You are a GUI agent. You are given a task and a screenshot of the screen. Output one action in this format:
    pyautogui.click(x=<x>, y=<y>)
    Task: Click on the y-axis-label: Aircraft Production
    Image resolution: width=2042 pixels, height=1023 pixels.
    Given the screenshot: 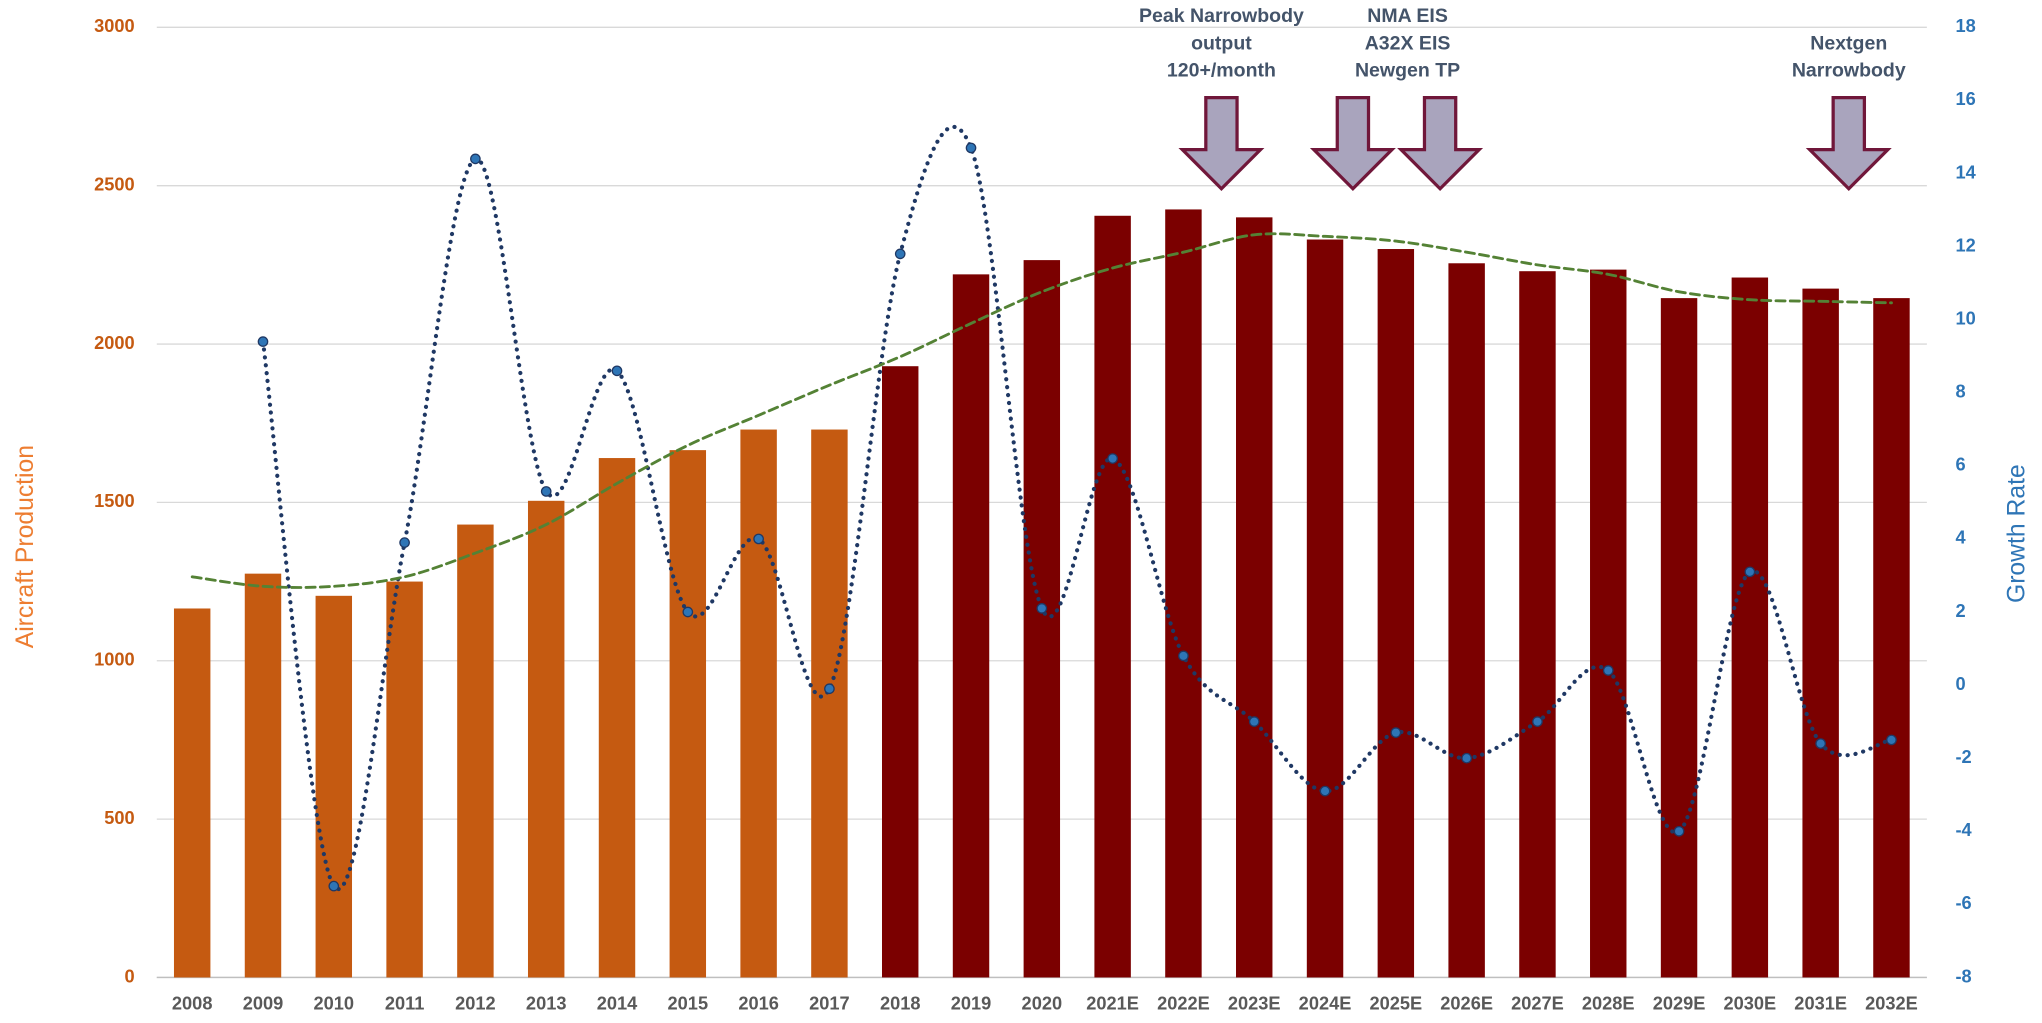 What is the action you would take?
    pyautogui.click(x=25, y=546)
    